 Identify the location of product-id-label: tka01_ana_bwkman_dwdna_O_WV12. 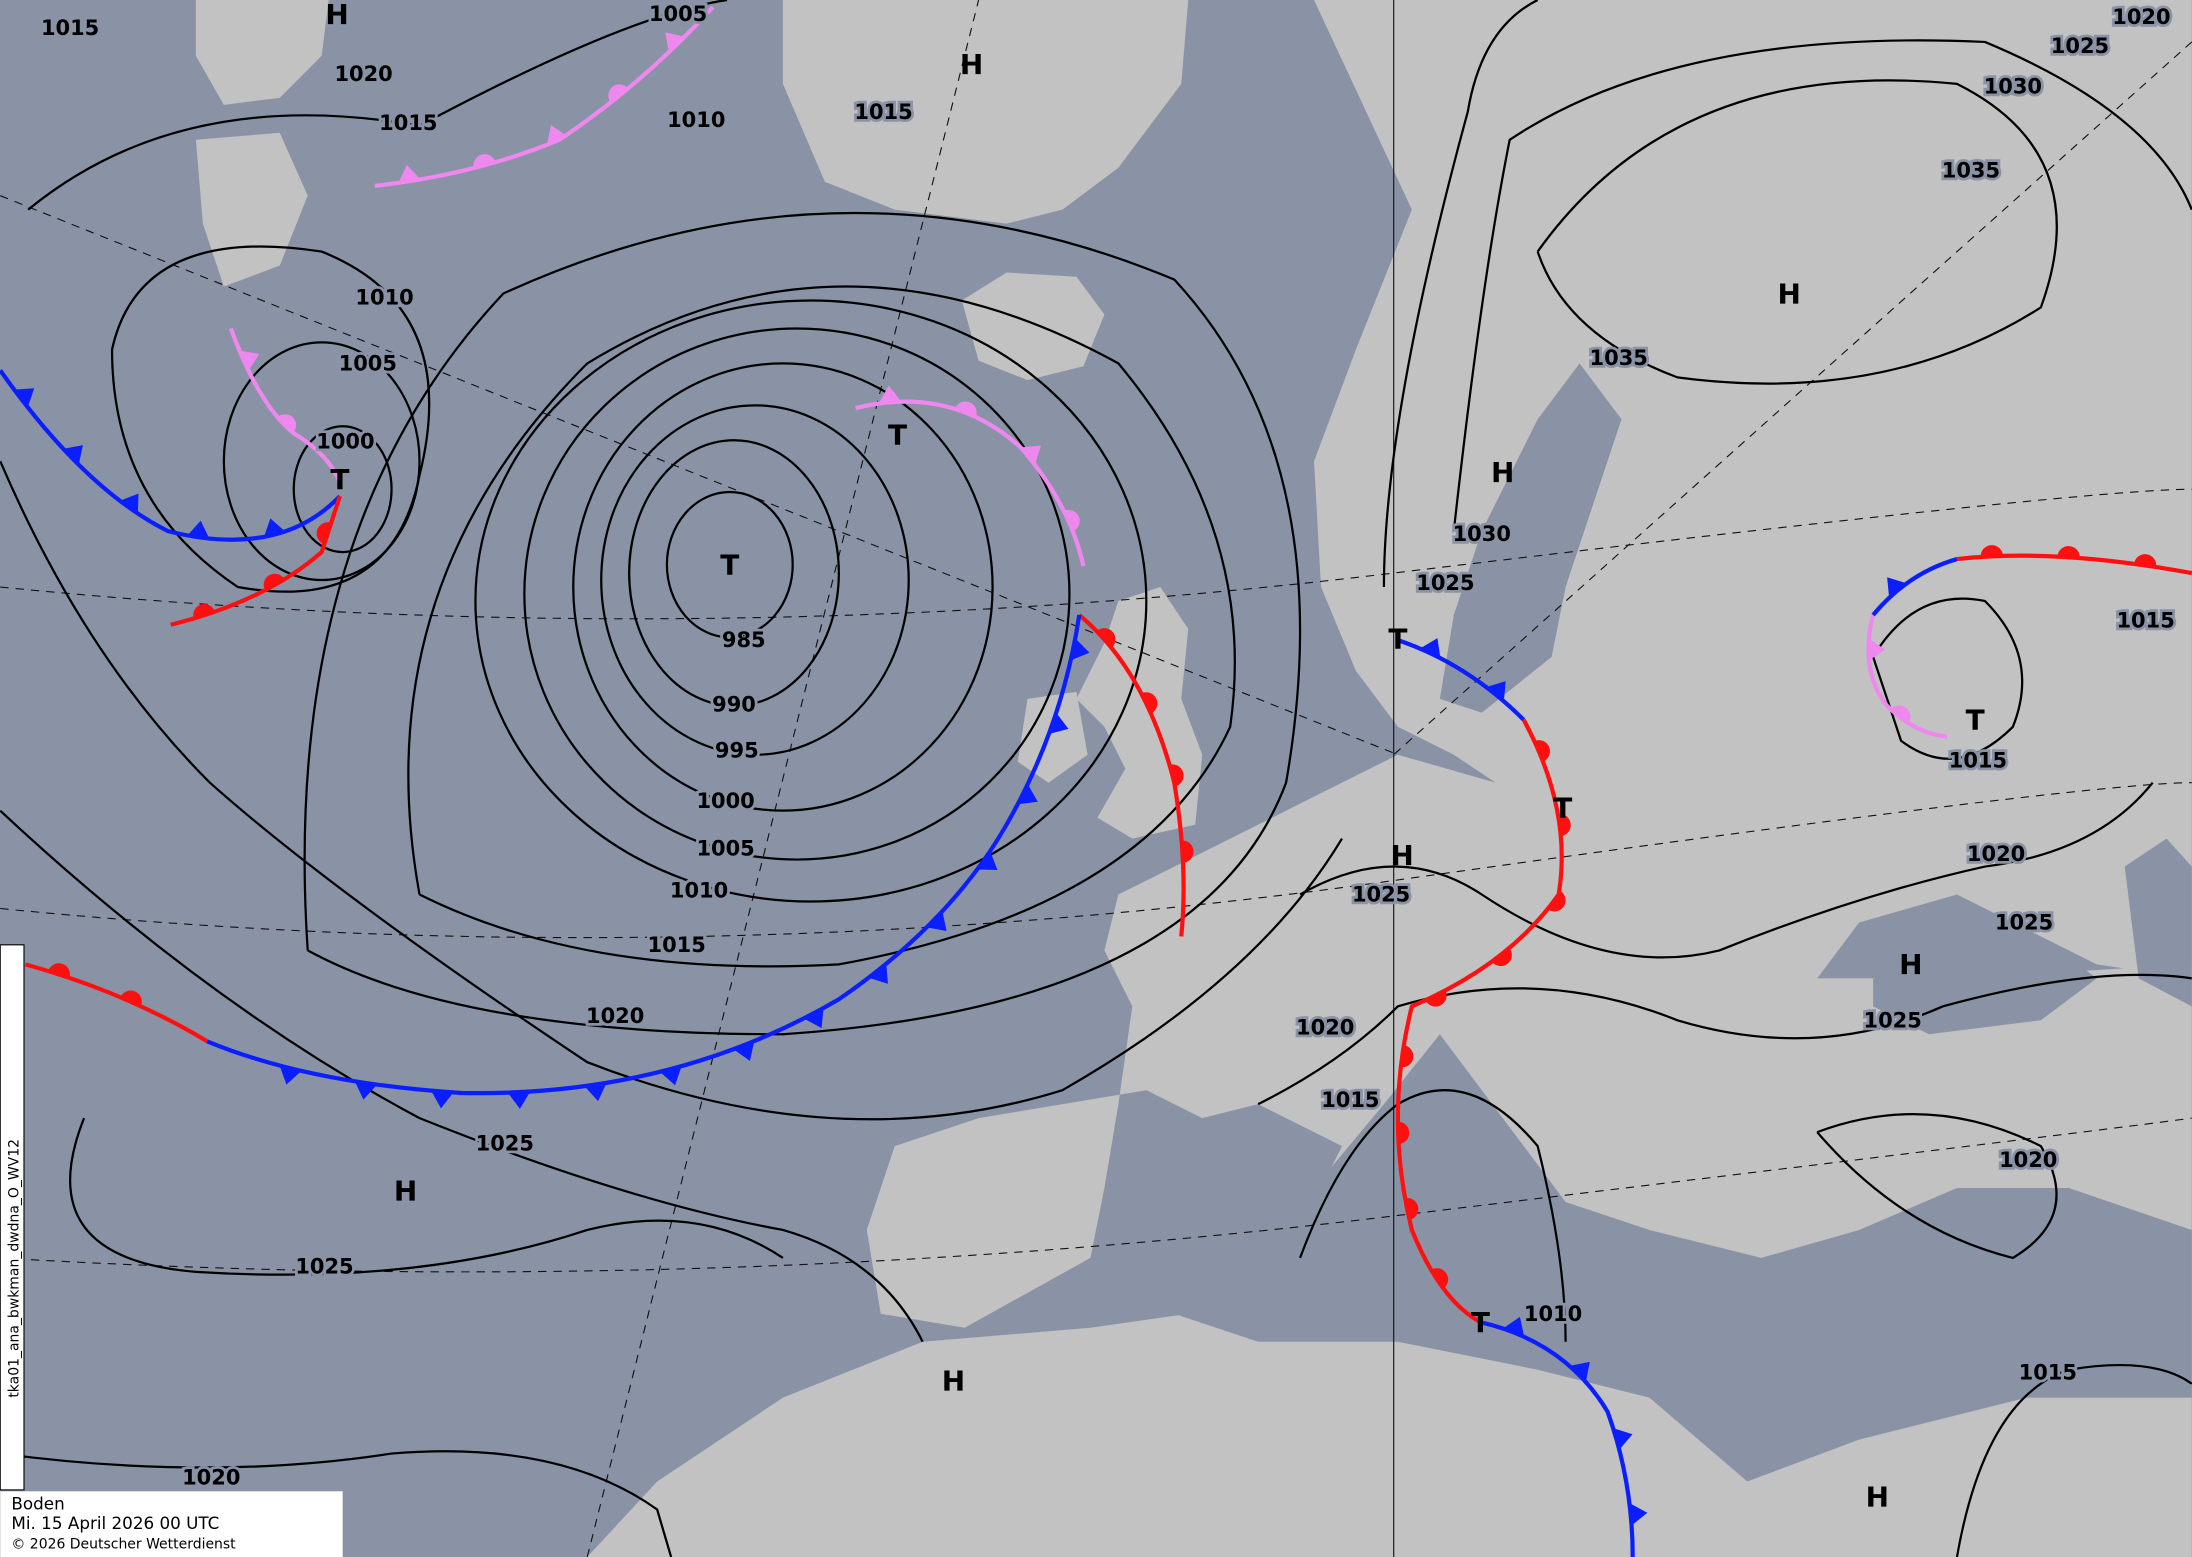
(14, 1268).